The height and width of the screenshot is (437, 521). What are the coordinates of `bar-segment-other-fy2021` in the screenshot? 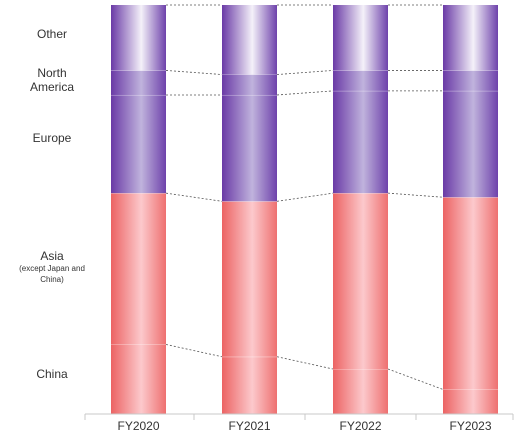 It's located at (249, 40).